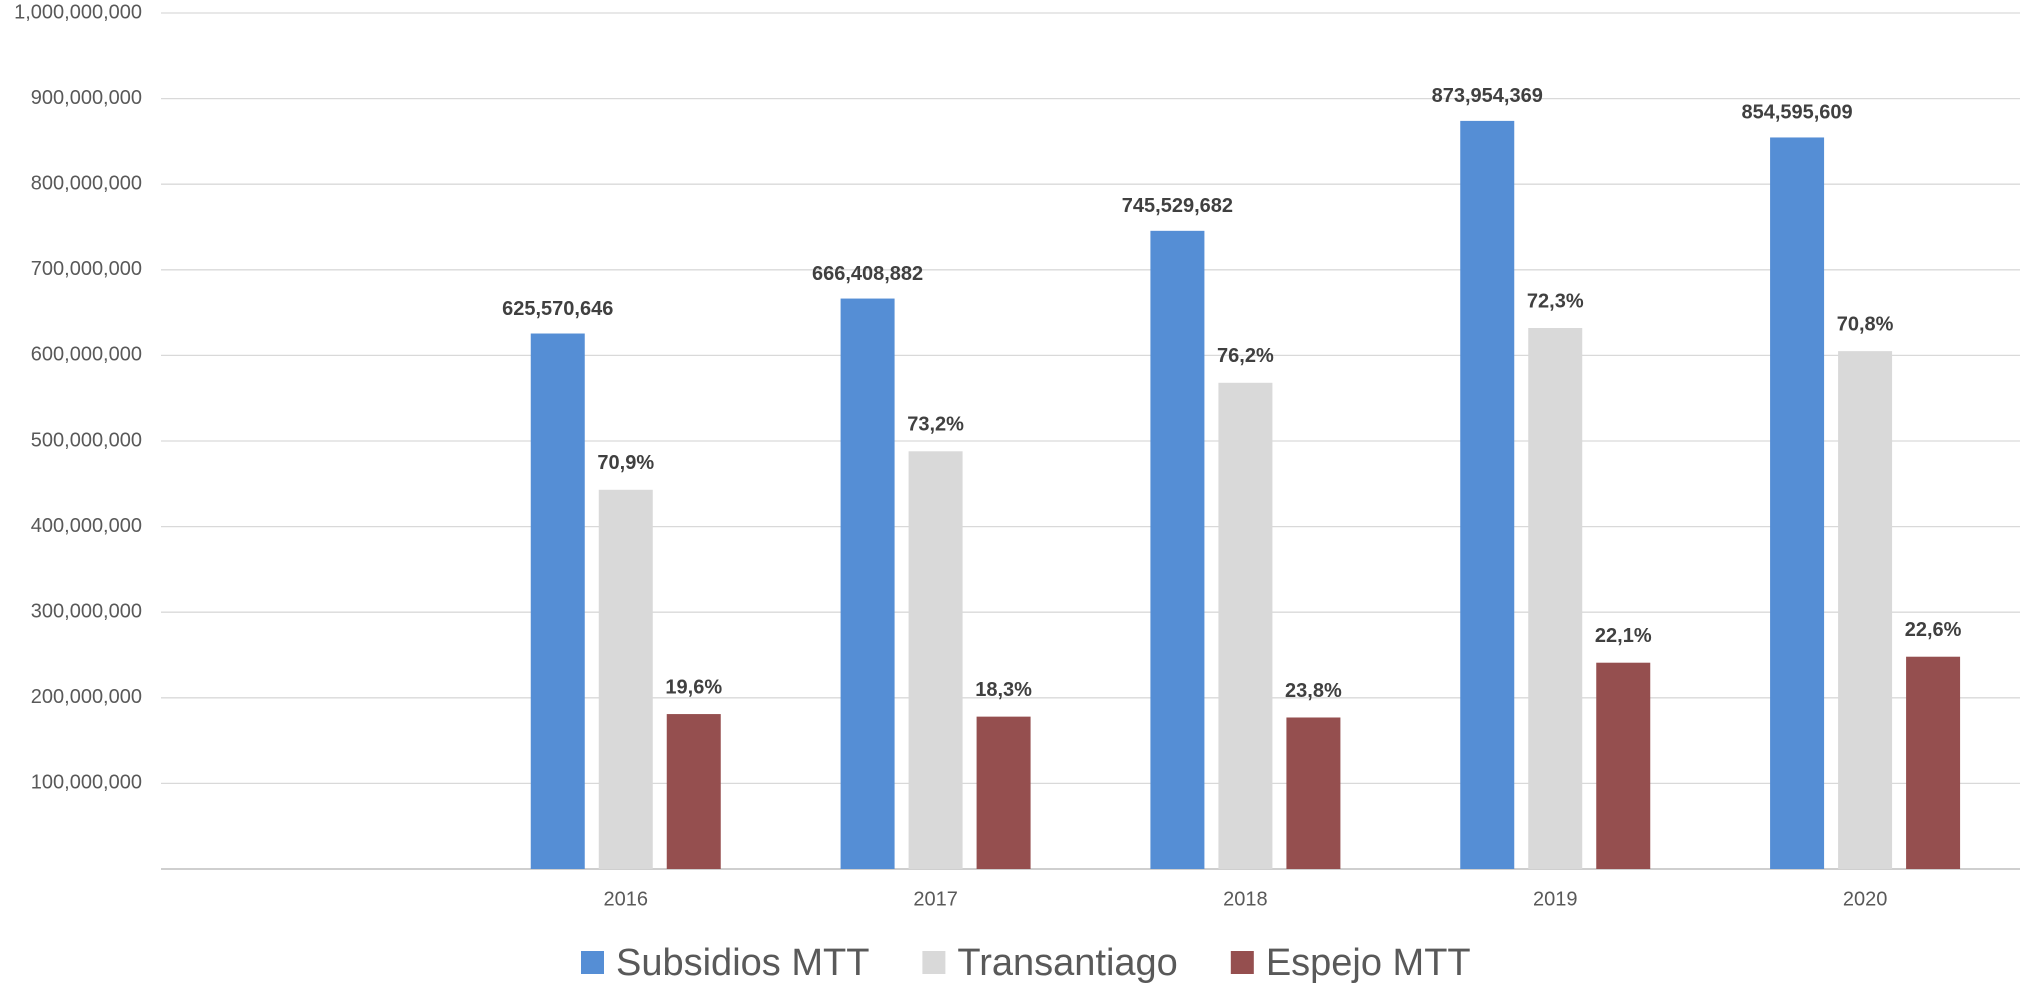  Describe the element at coordinates (1177, 206) in the screenshot. I see `data-label: 745,529,682` at that location.